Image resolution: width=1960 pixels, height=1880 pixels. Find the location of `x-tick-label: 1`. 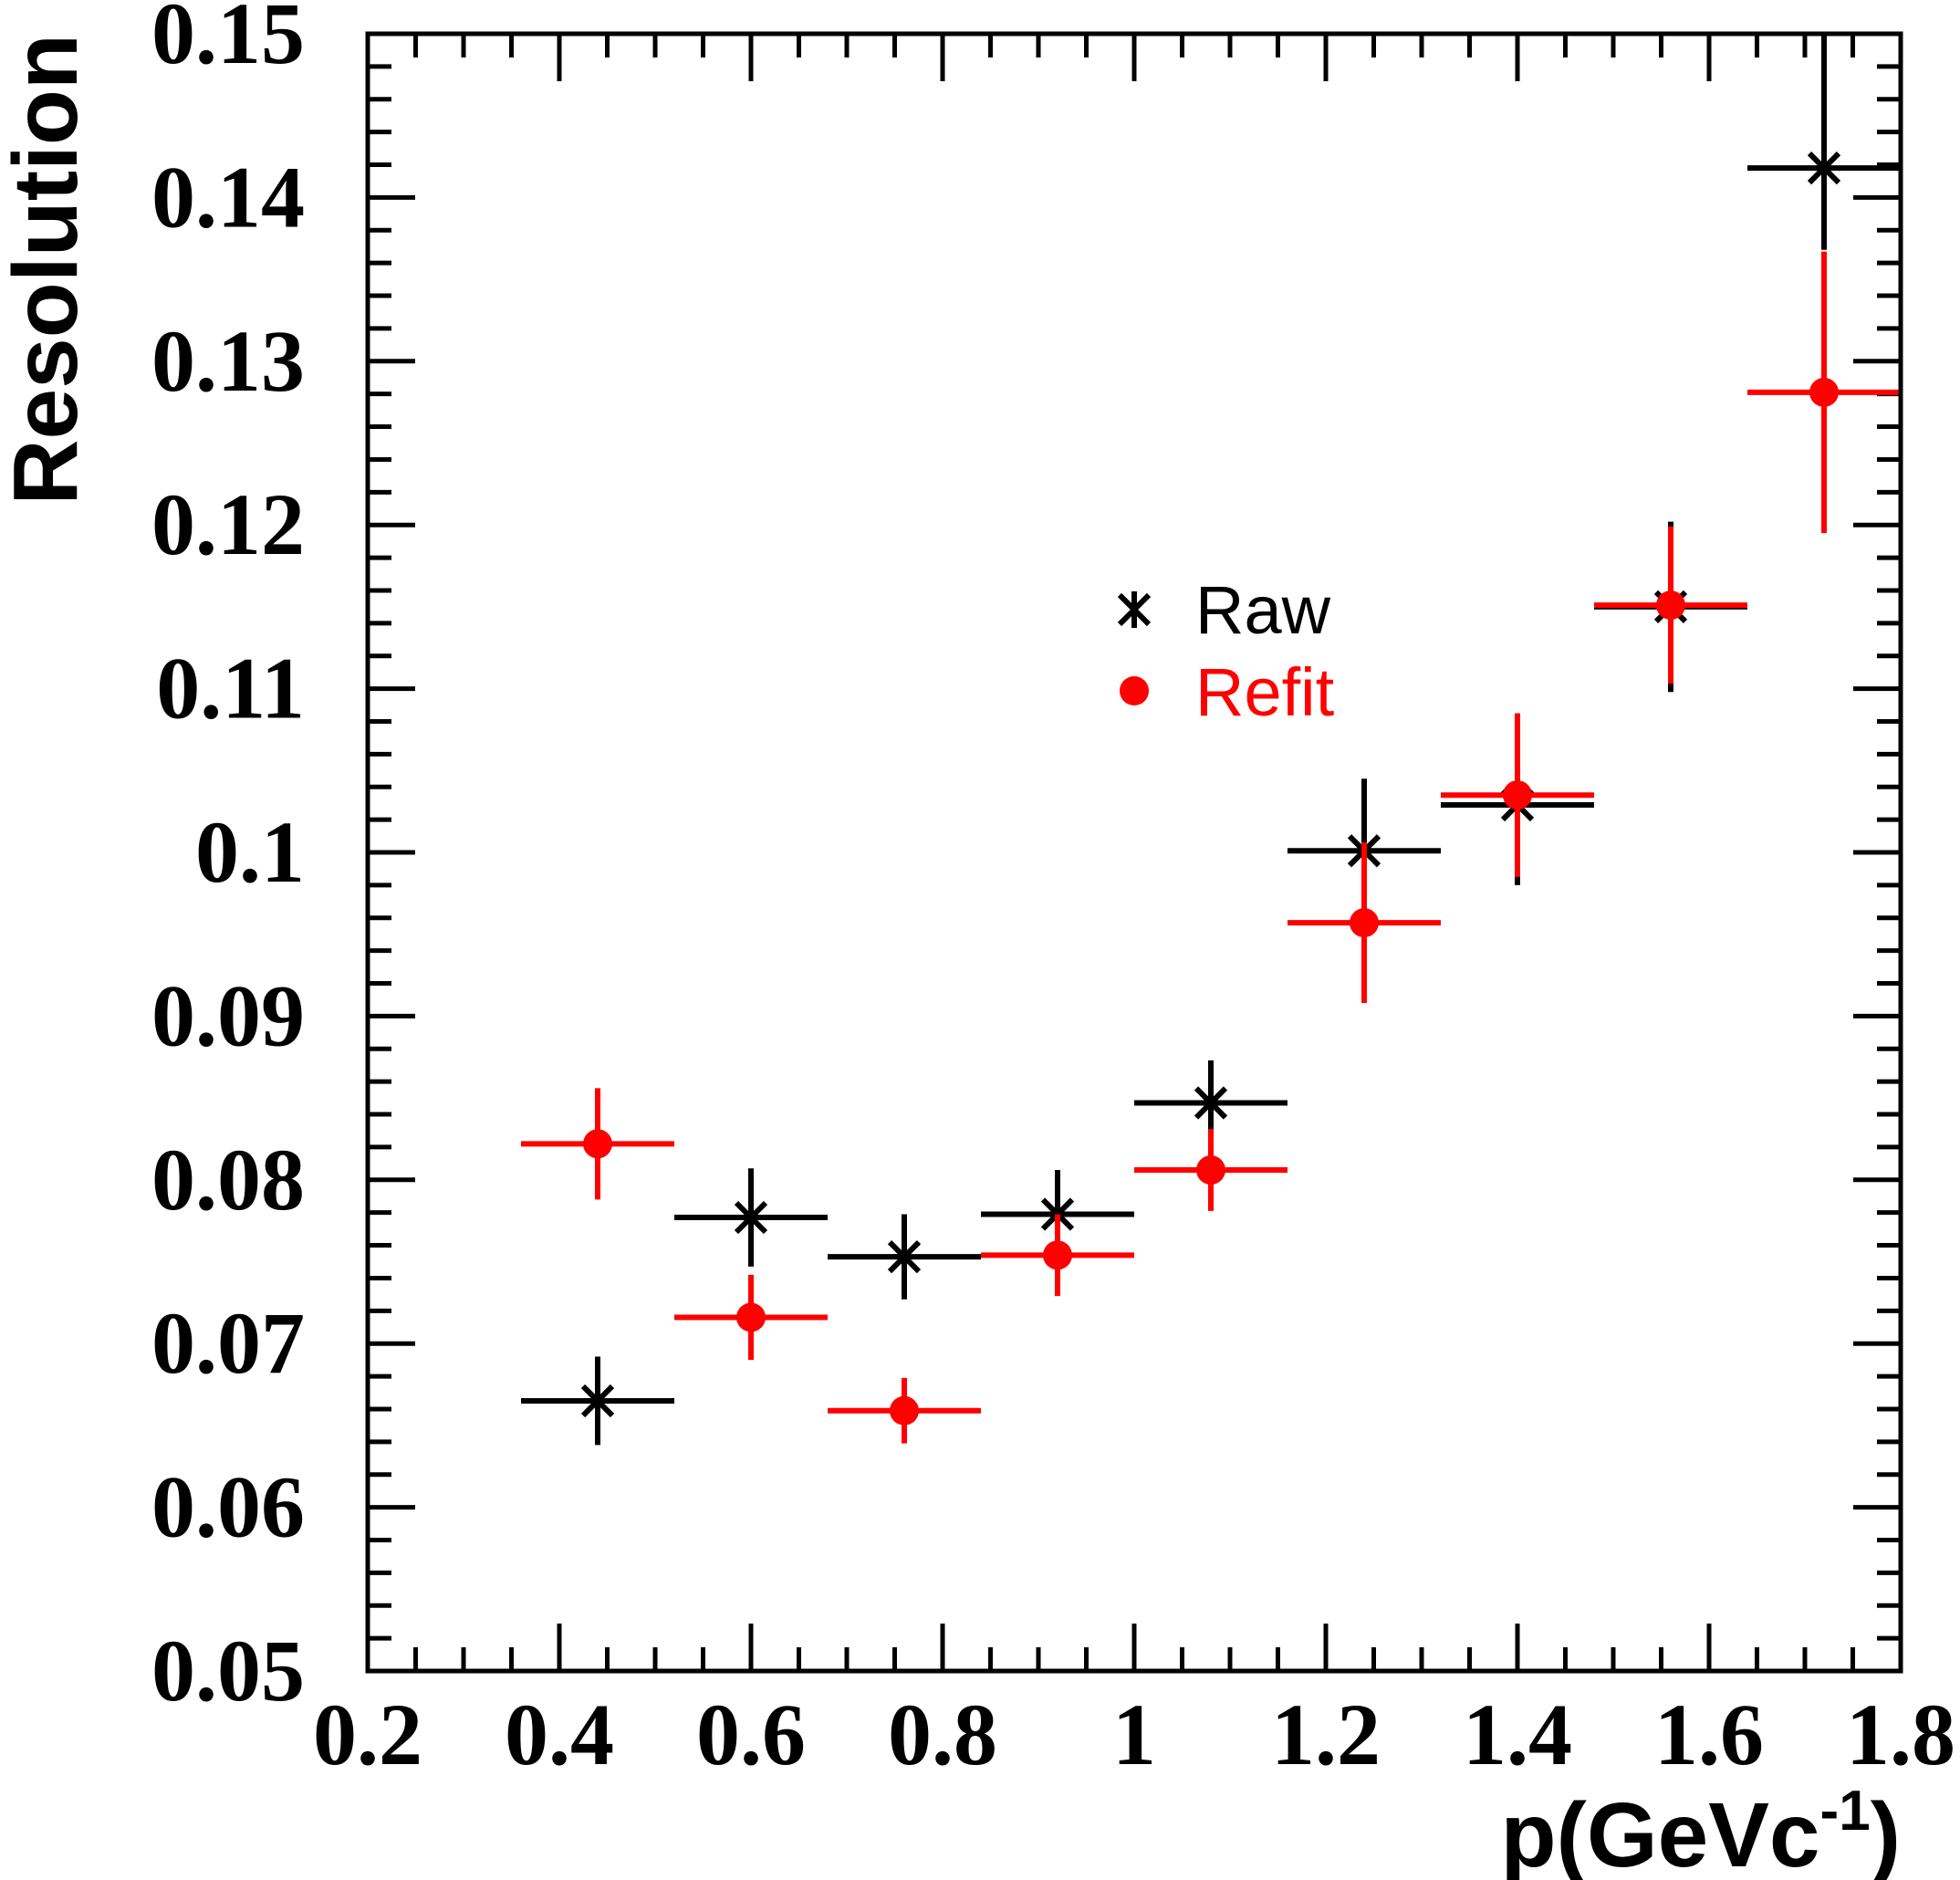

x-tick-label: 1 is located at coordinates (1134, 1734).